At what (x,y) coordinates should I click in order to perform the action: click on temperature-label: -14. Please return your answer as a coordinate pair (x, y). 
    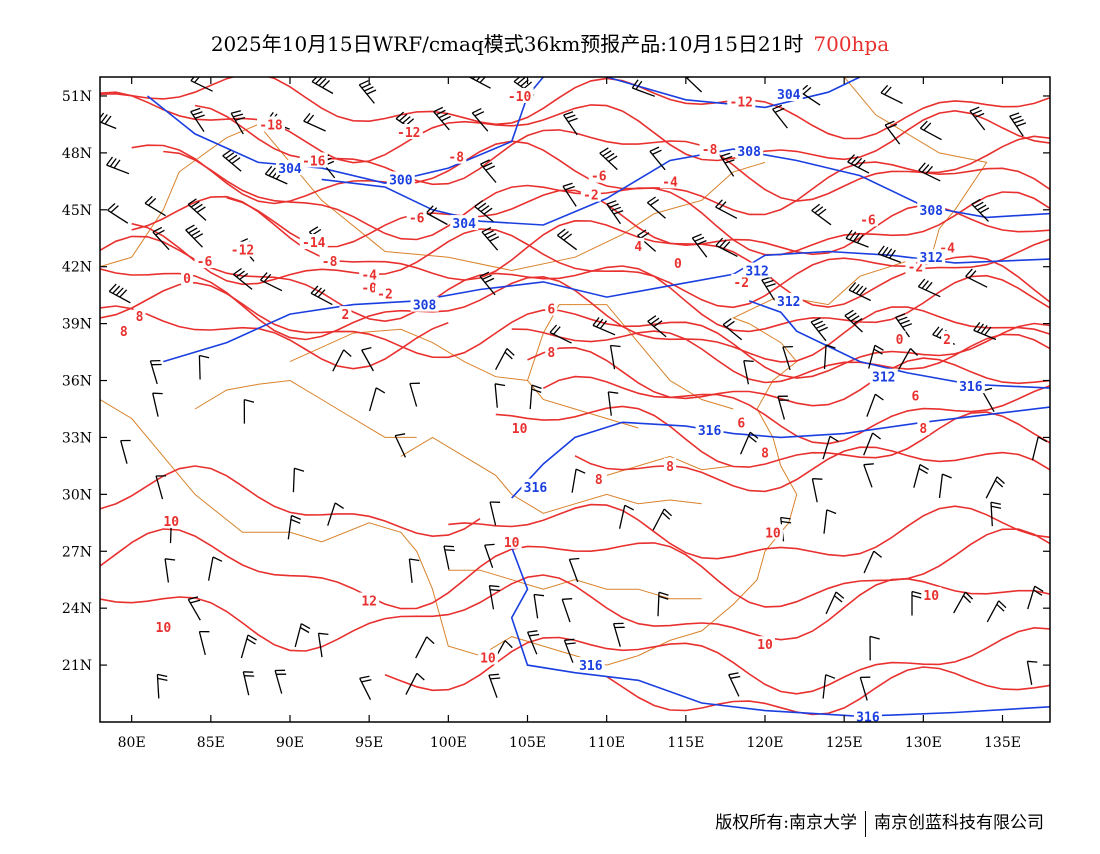
    Looking at the image, I should click on (314, 243).